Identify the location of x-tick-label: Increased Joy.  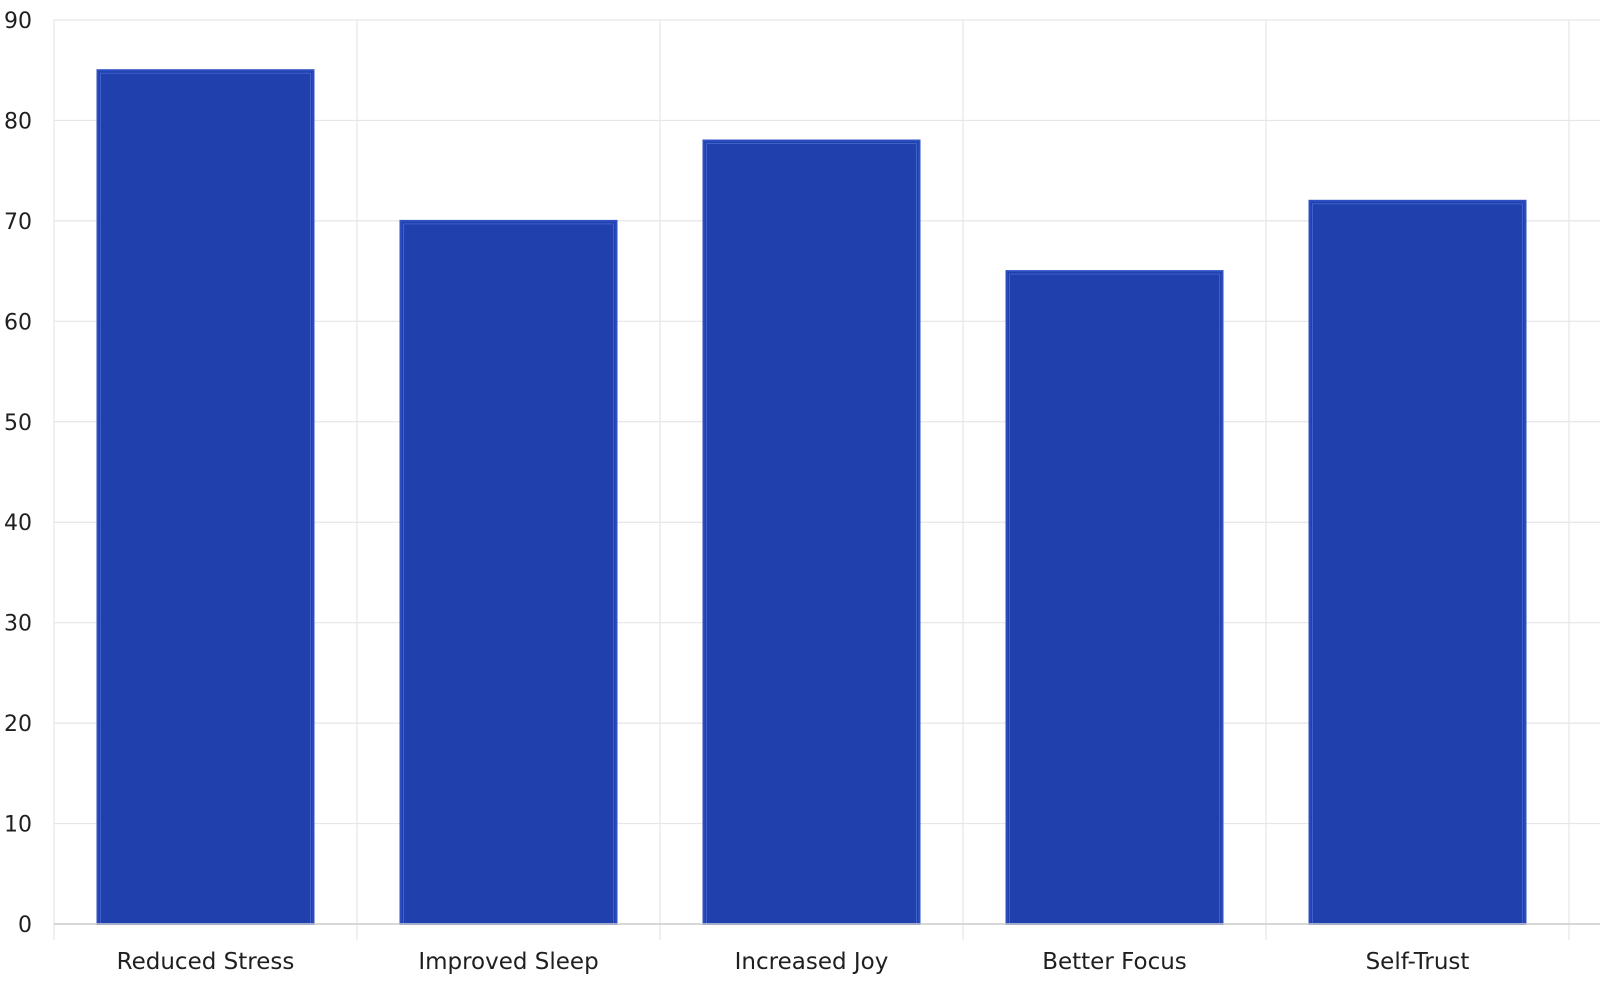
(812, 962).